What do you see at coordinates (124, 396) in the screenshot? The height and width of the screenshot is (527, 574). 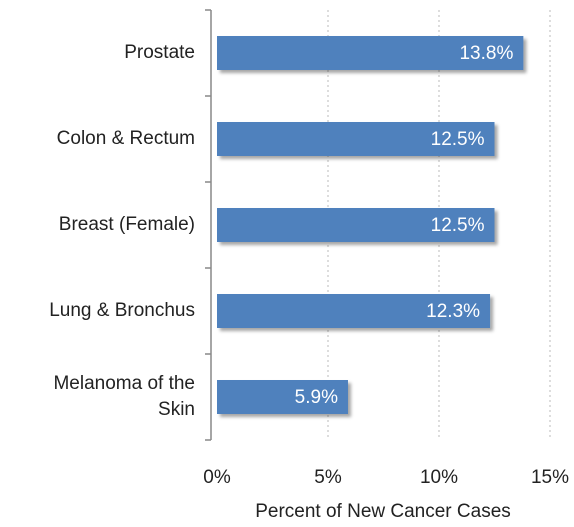 I see `y-tick-label: Melanoma of the Skin` at bounding box center [124, 396].